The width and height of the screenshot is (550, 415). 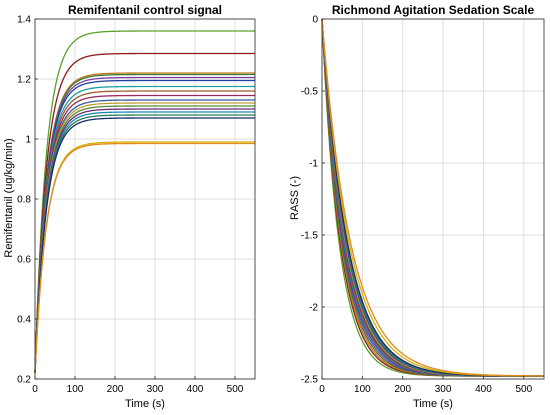 What do you see at coordinates (24, 20) in the screenshot?
I see `y-tick-label: 1.4` at bounding box center [24, 20].